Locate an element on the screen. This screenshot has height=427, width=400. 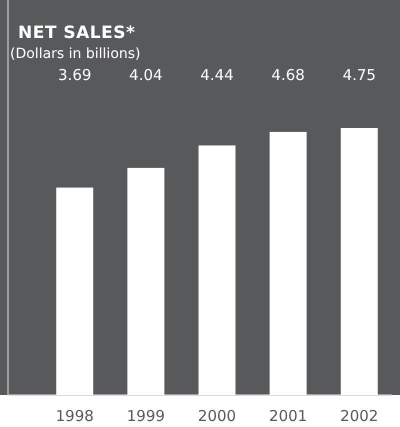
data-label: 3.69 is located at coordinates (75, 75).